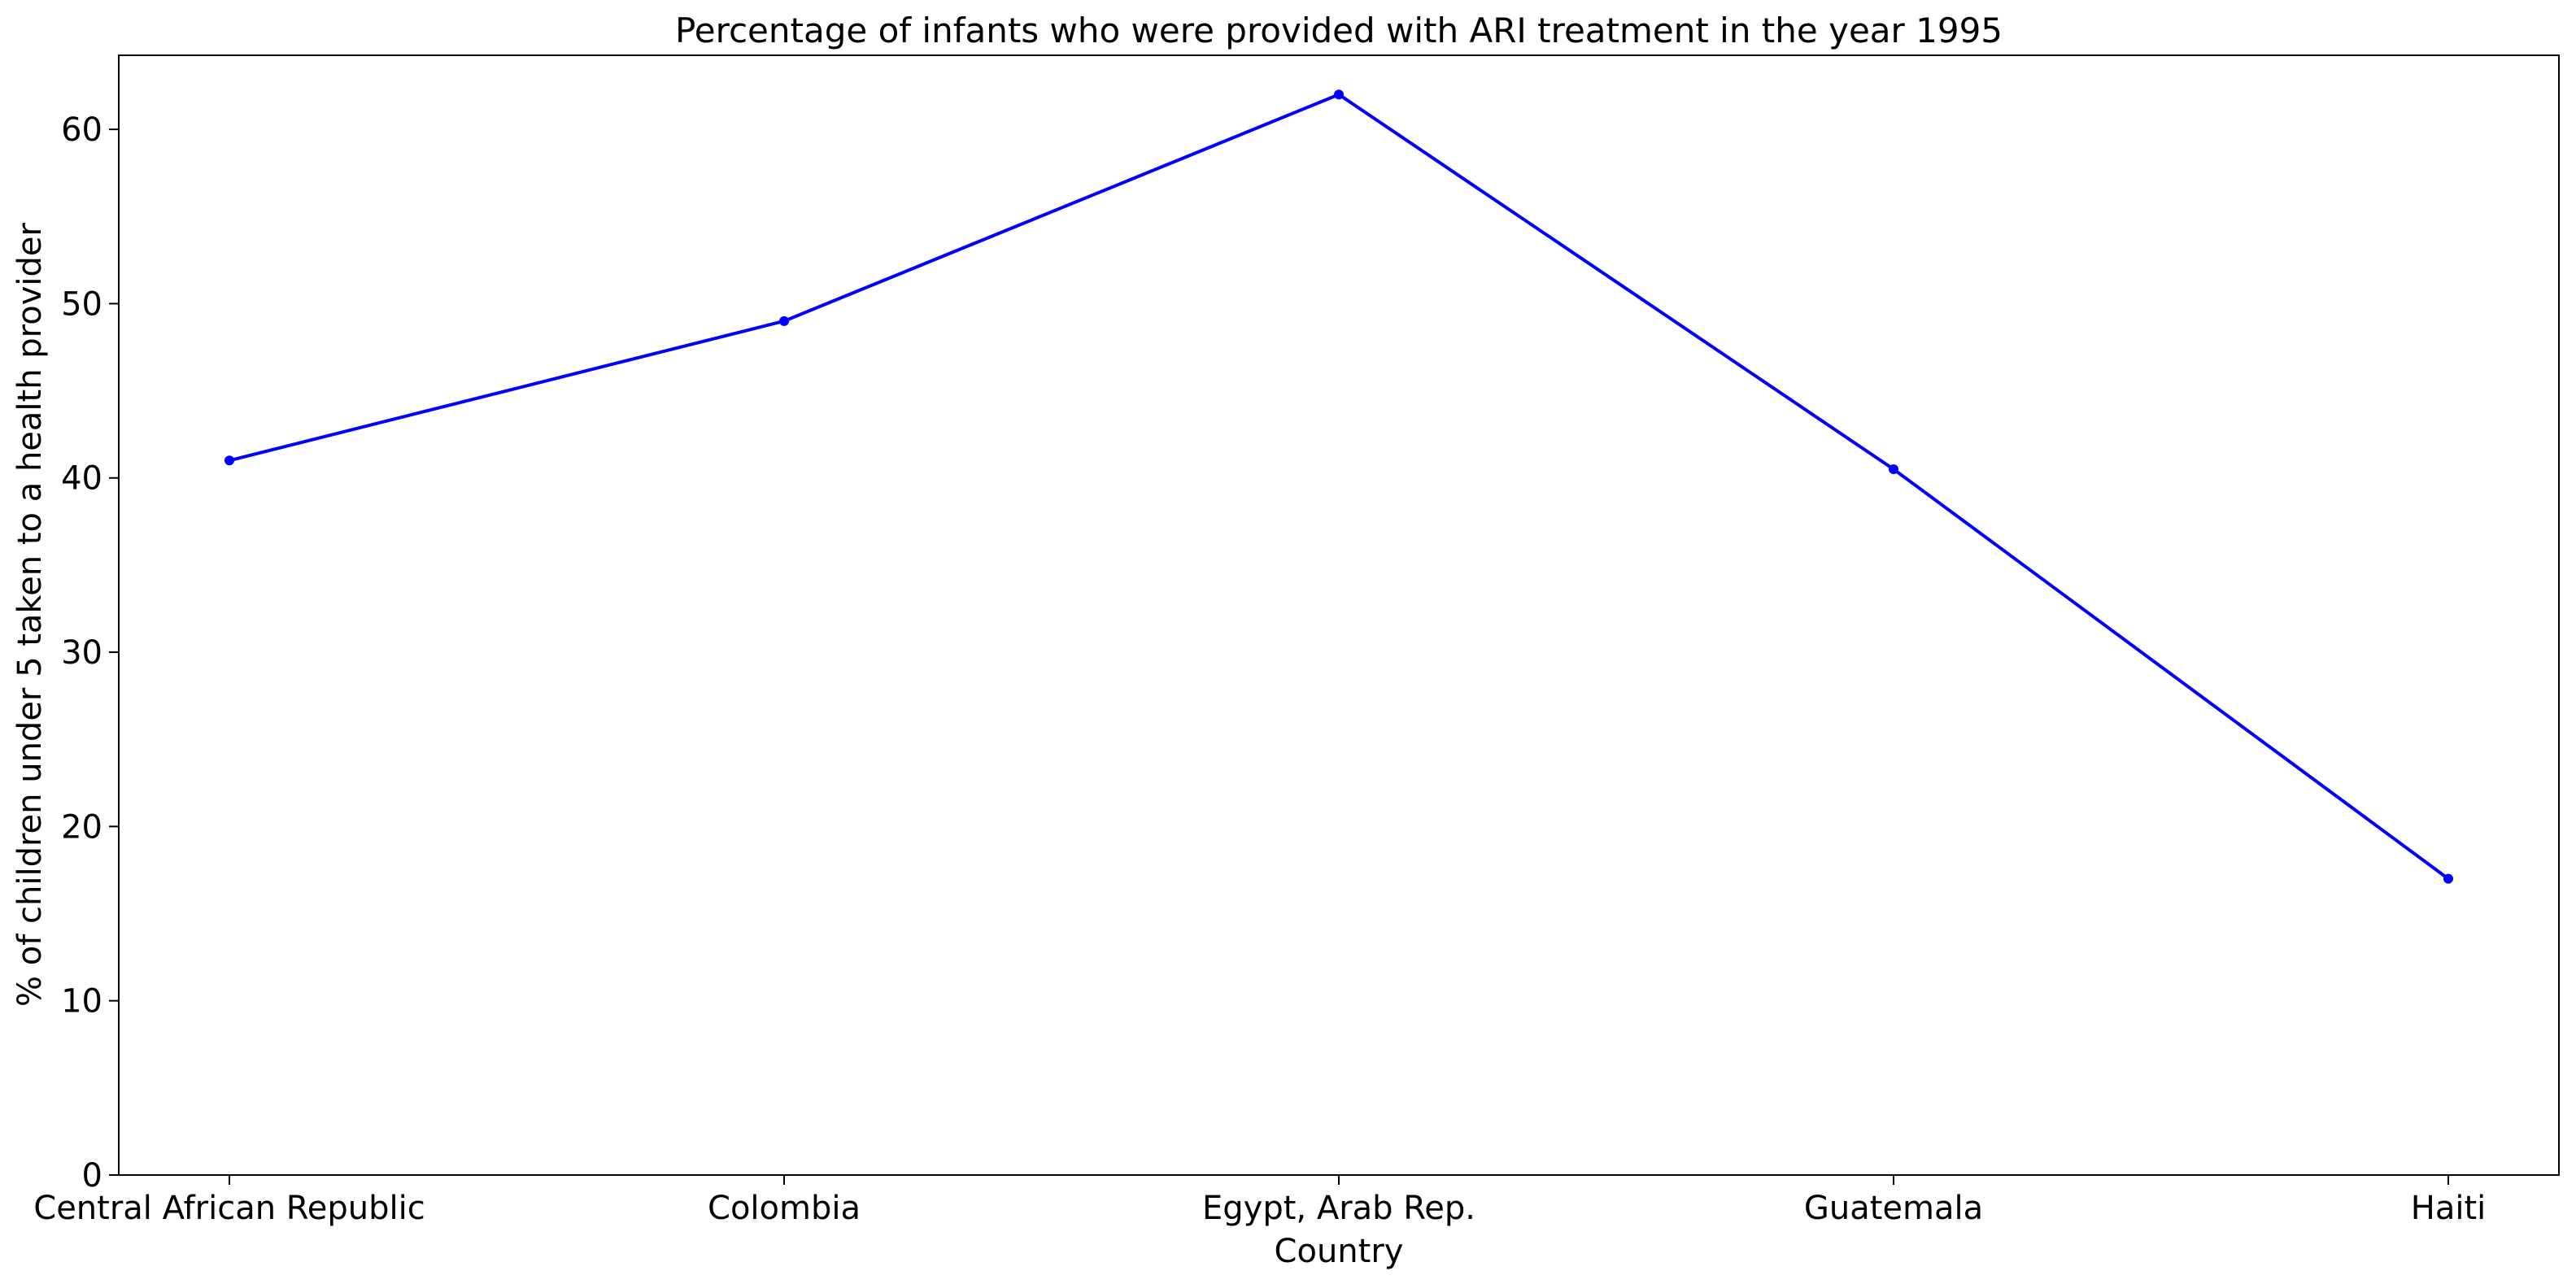 The image size is (2576, 1284). Describe the element at coordinates (81, 1002) in the screenshot. I see `y-tick-label: 10` at that location.